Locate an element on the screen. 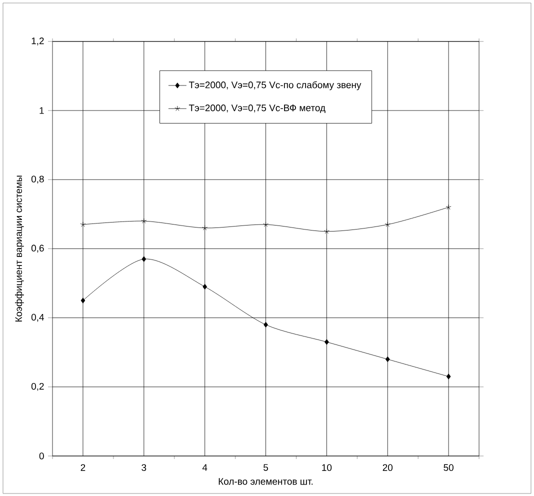 Image resolution: width=534 pixels, height=496 pixels. y-tick-label: 1 is located at coordinates (42, 110).